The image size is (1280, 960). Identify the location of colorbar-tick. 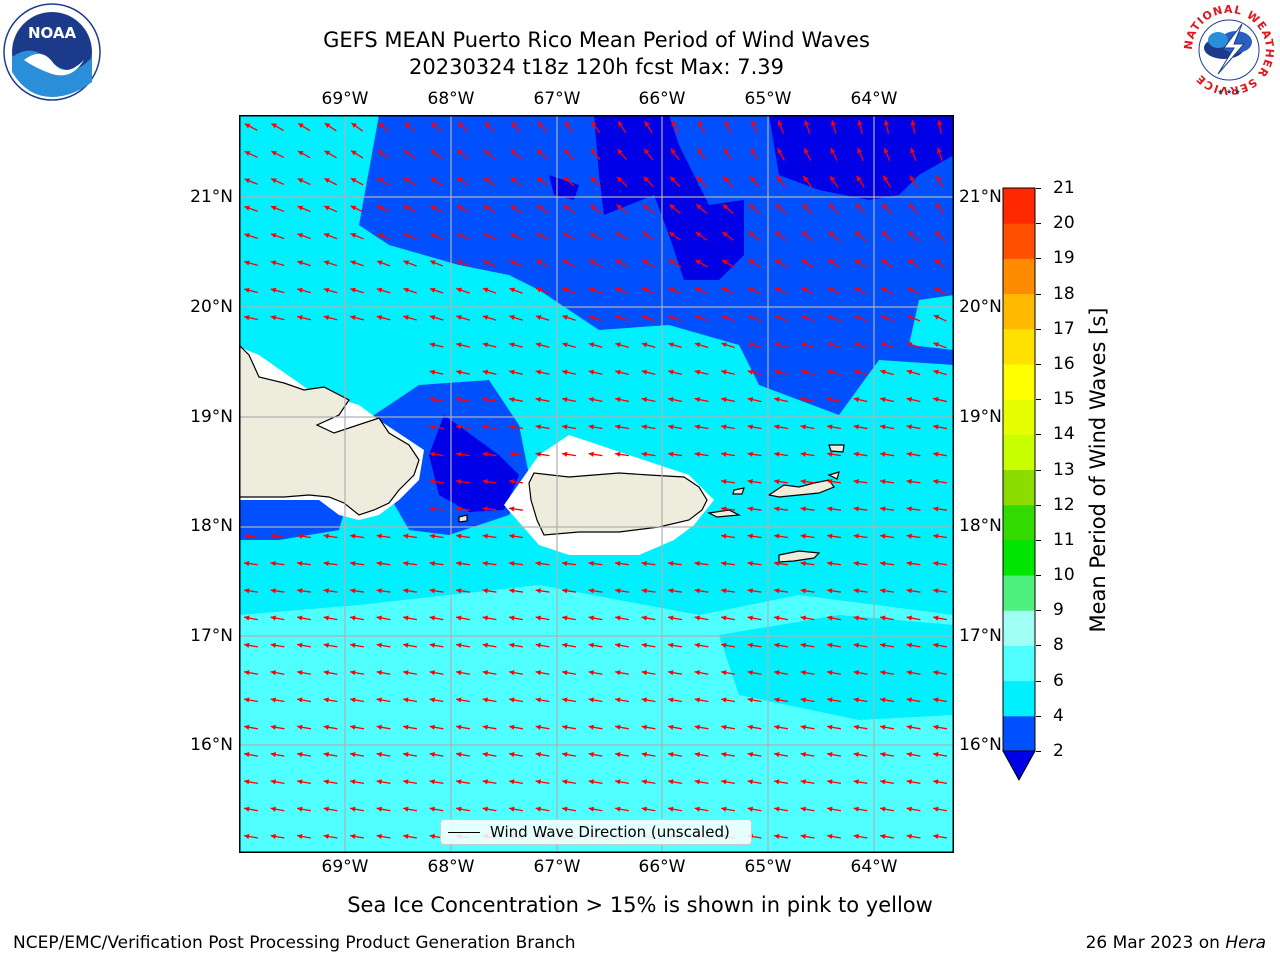
(1038, 505).